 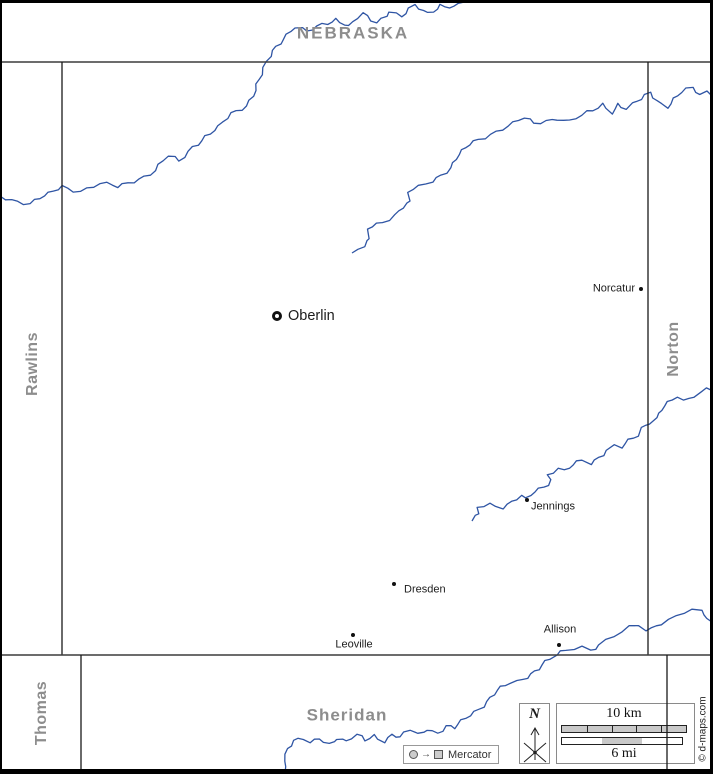 What do you see at coordinates (41, 713) in the screenshot?
I see `region-label-thomas: Thomas` at bounding box center [41, 713].